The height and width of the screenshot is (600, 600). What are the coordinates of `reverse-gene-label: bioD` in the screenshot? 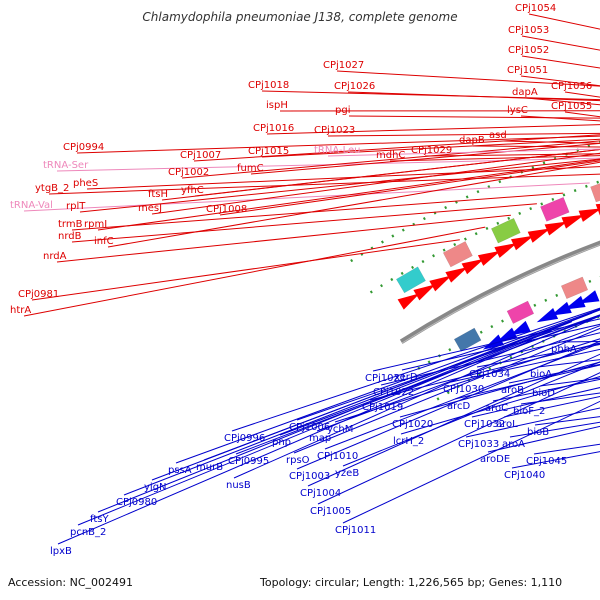 It's located at (543, 393).